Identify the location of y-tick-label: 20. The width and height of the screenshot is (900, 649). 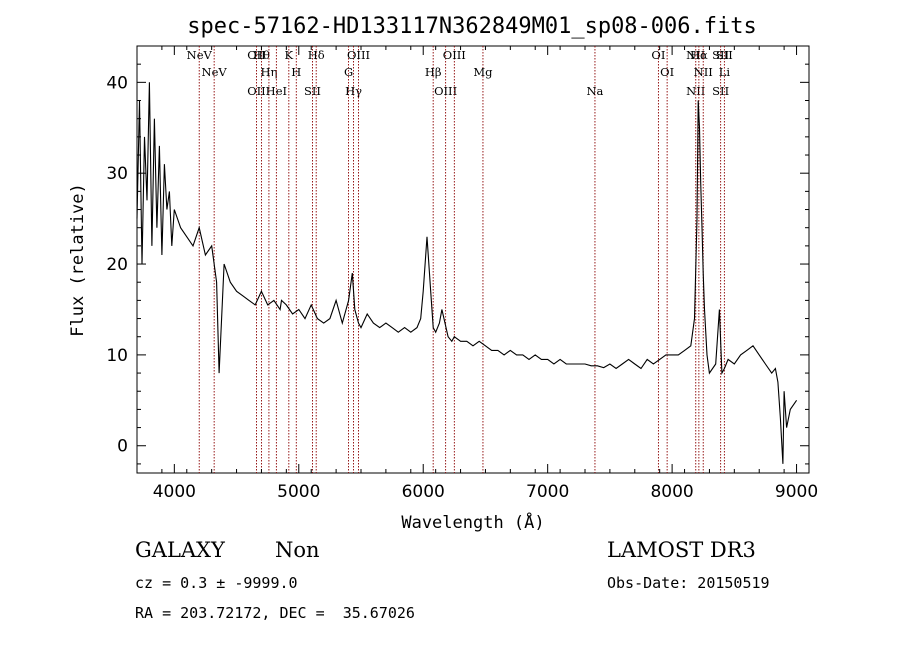
(117, 265).